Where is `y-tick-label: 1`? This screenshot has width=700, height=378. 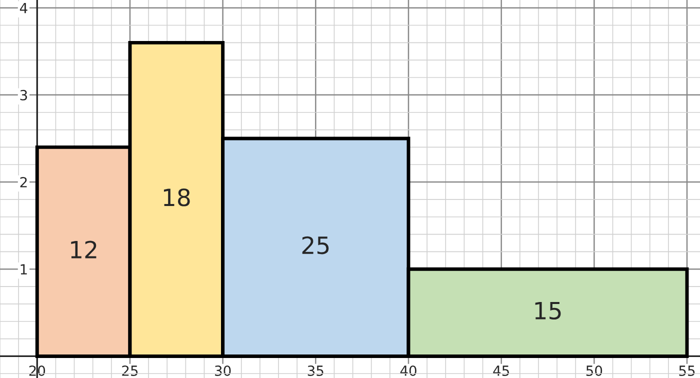
y-tick-label: 1 is located at coordinates (23, 269).